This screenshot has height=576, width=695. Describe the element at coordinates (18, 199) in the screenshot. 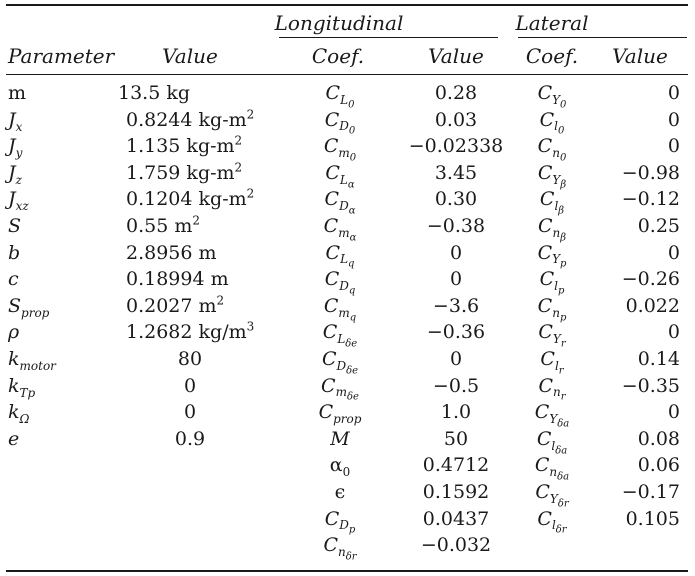

I see `parameter-name: Jxz` at that location.